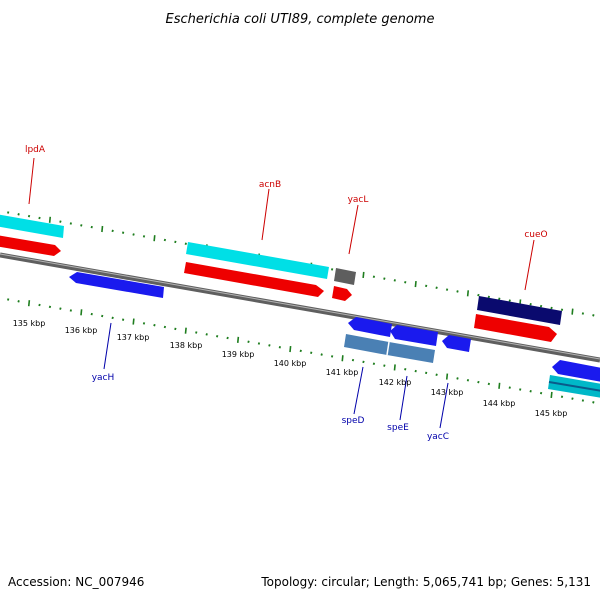 The width and height of the screenshot is (600, 600). What do you see at coordinates (388, 348) in the screenshot?
I see `speD-speE-divider` at bounding box center [388, 348].